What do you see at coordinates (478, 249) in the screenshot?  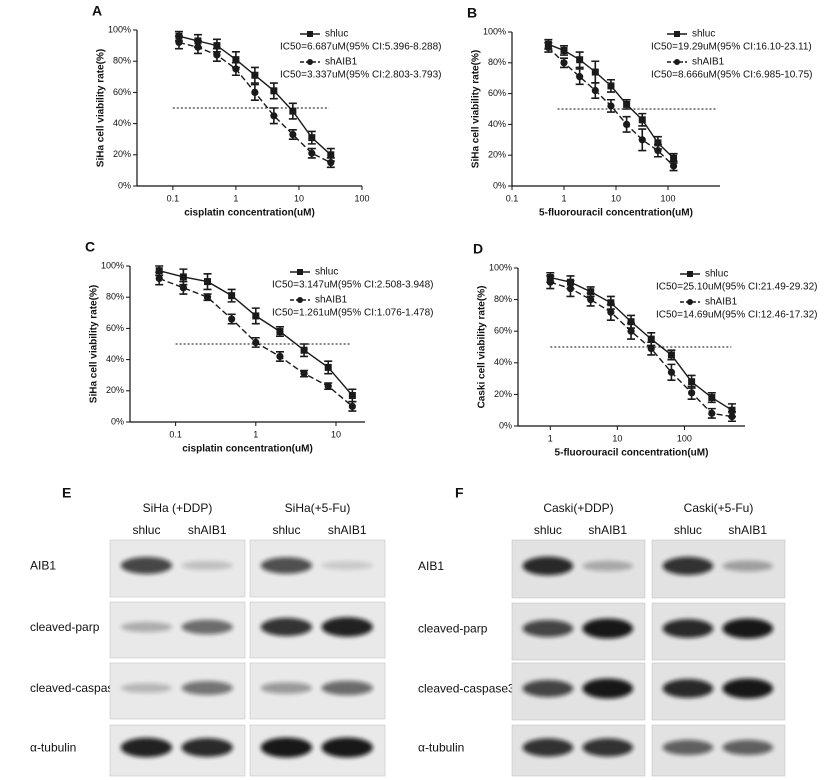 I see `panel-label: D` at bounding box center [478, 249].